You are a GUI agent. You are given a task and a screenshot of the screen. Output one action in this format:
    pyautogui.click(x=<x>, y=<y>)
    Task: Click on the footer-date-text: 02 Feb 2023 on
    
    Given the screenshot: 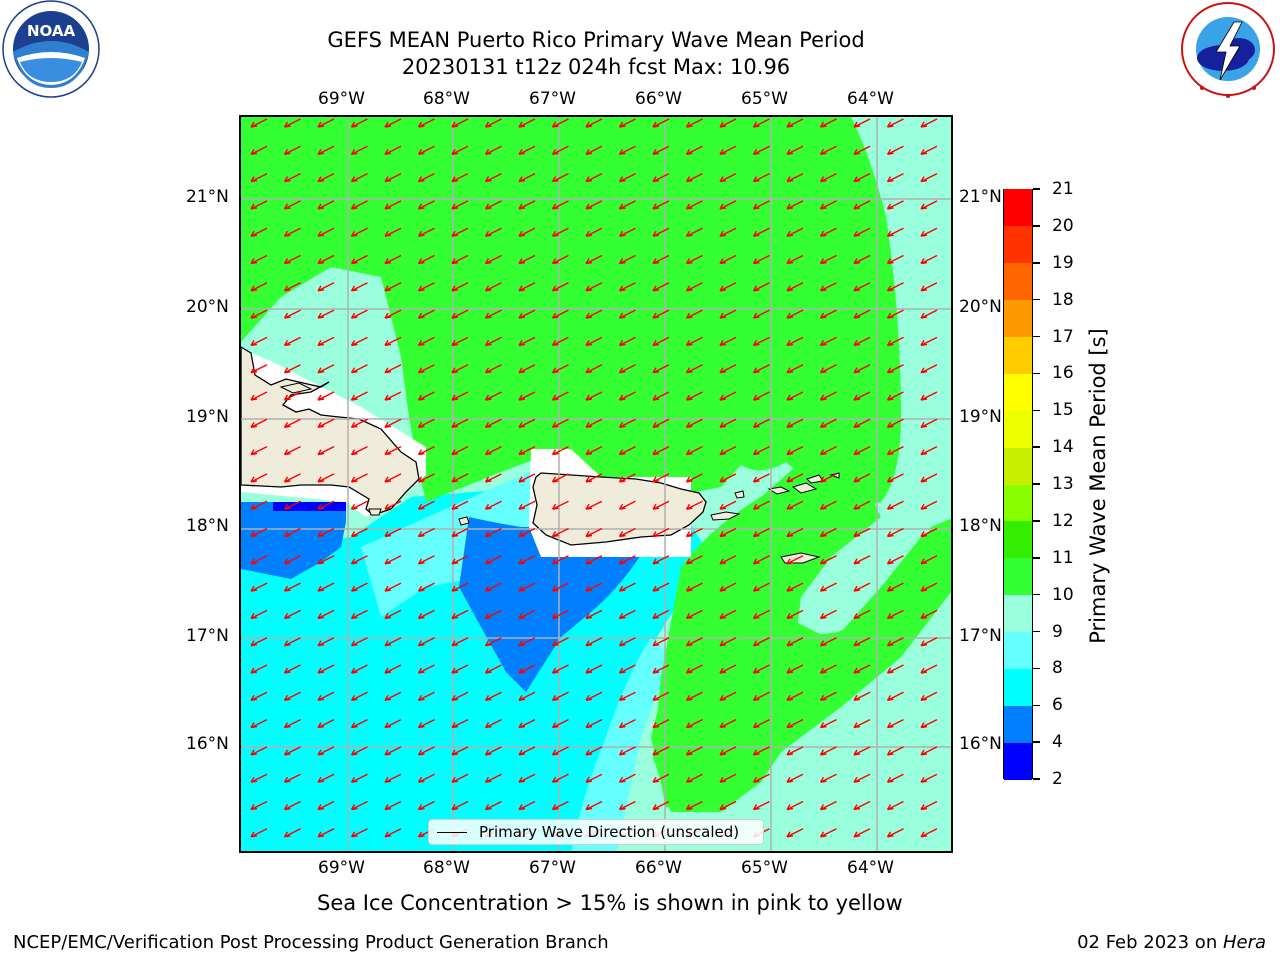 What is the action you would take?
    pyautogui.click(x=1150, y=942)
    